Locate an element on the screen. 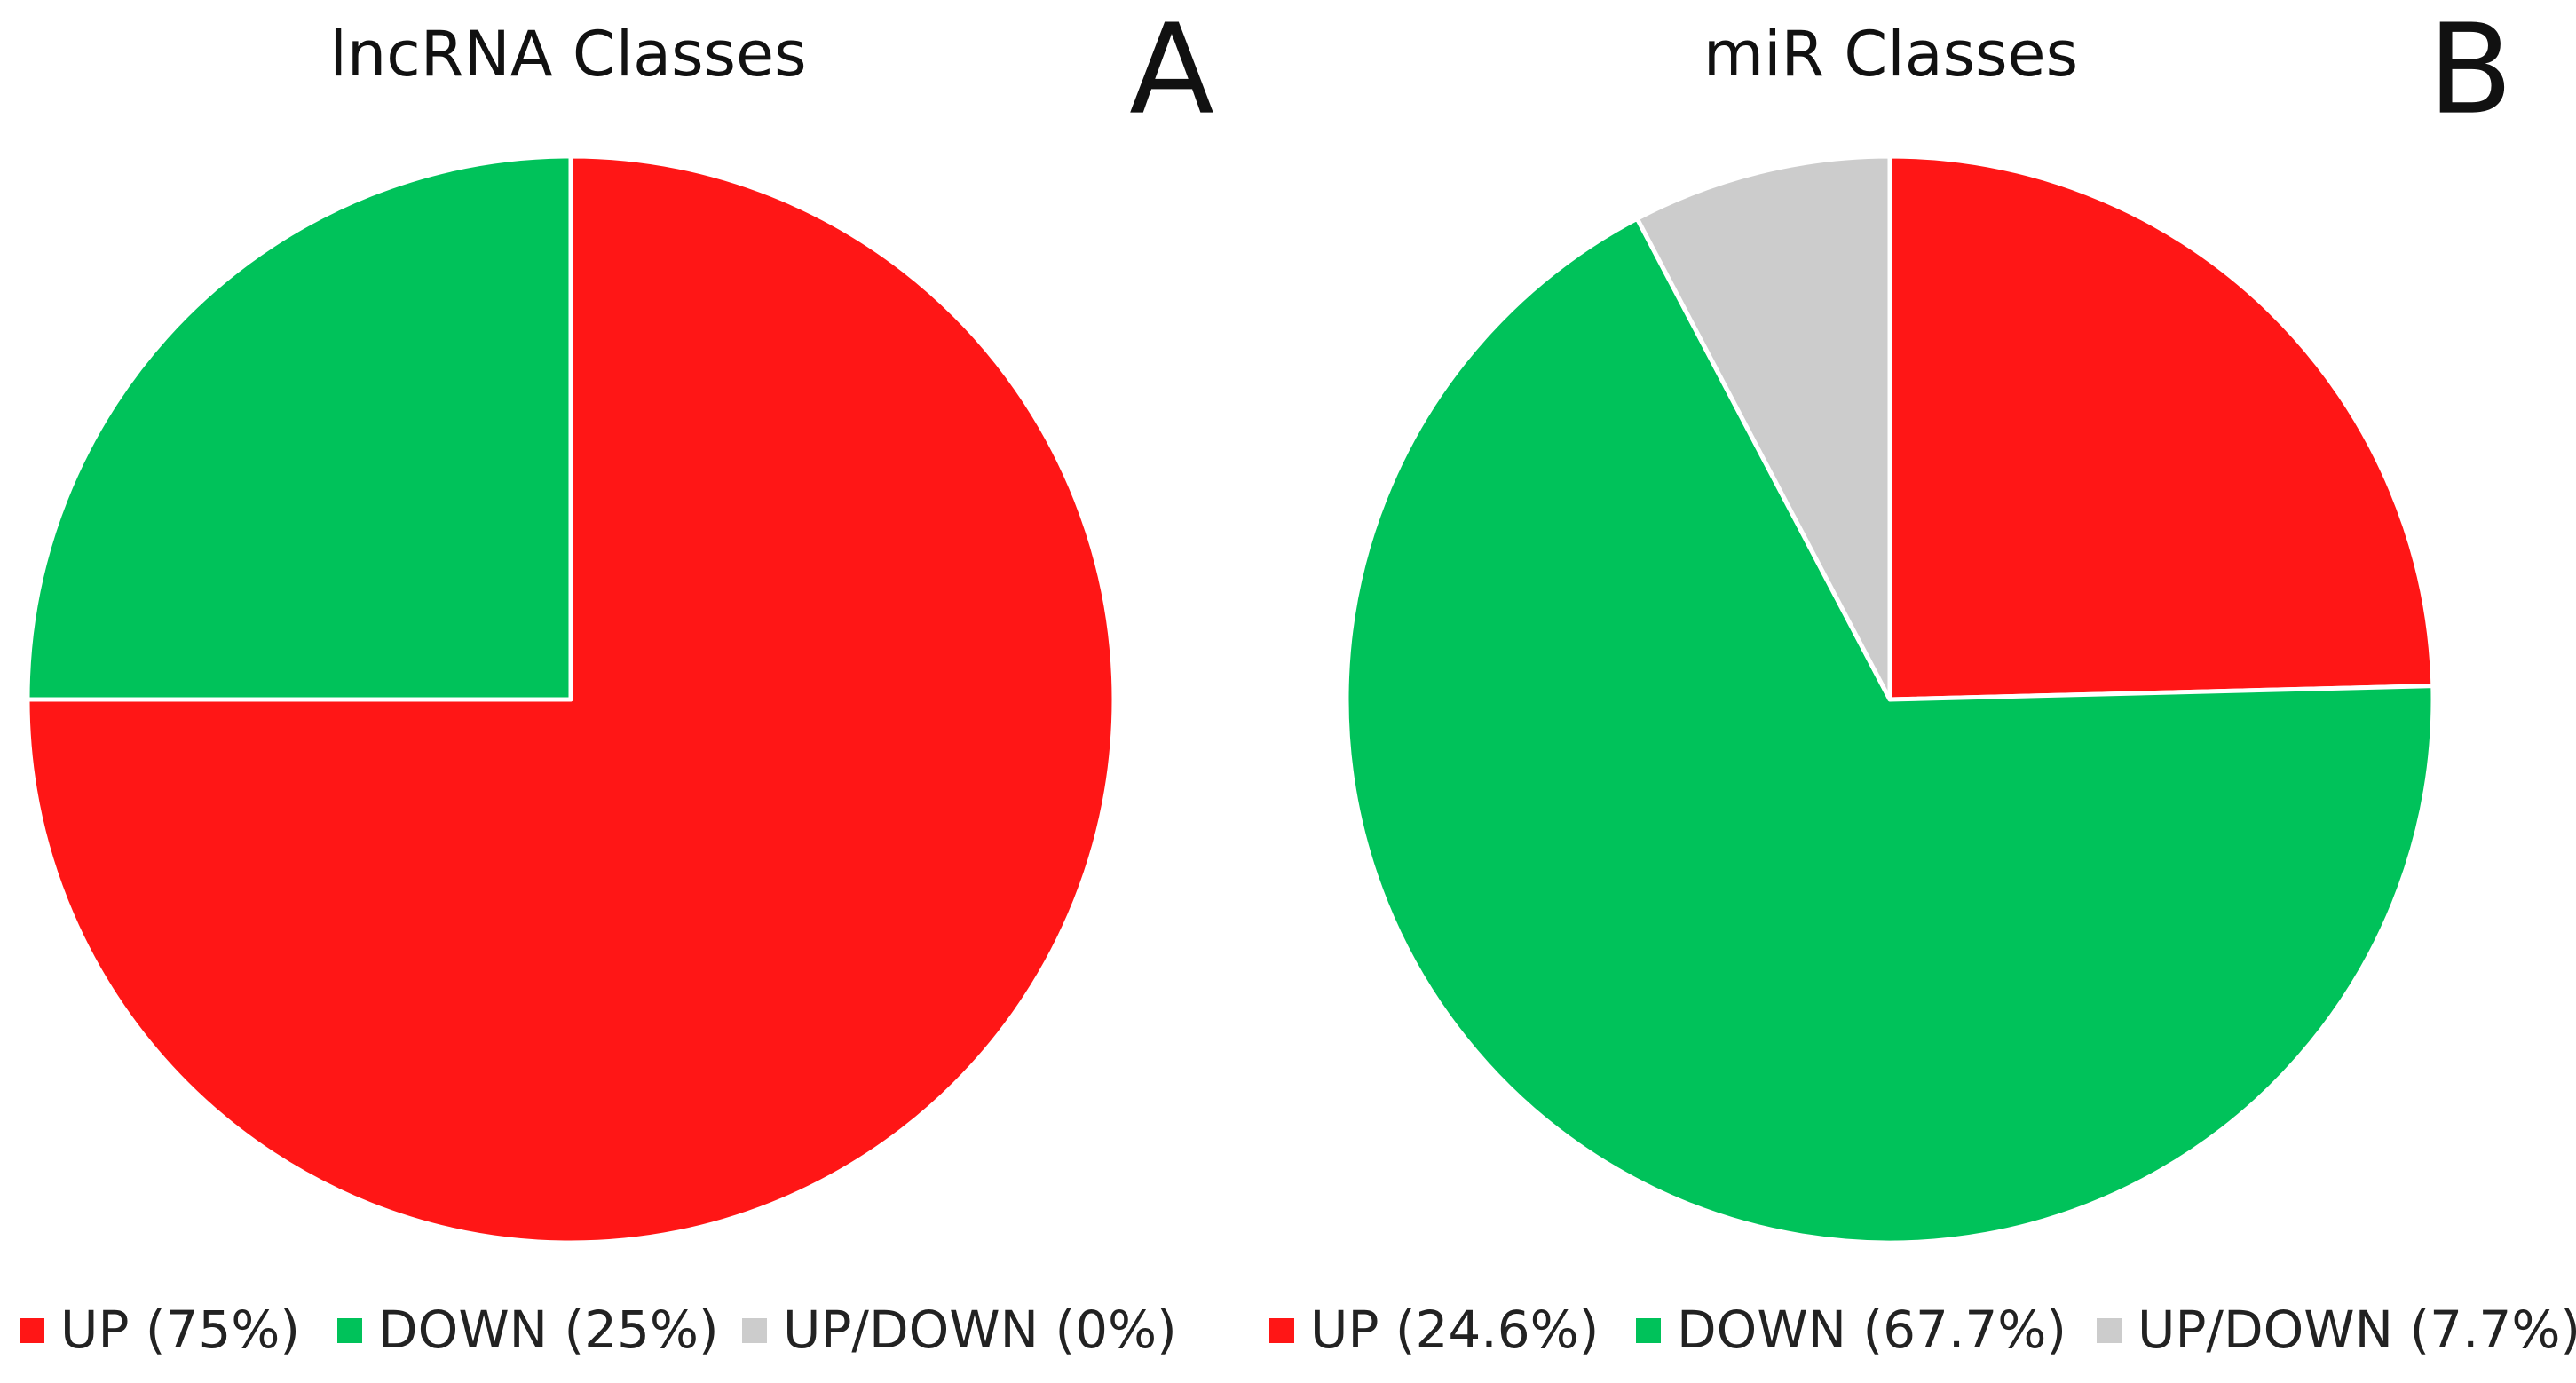 The image size is (2576, 1383). legend-label: UP (24.6%) is located at coordinates (1454, 1330).